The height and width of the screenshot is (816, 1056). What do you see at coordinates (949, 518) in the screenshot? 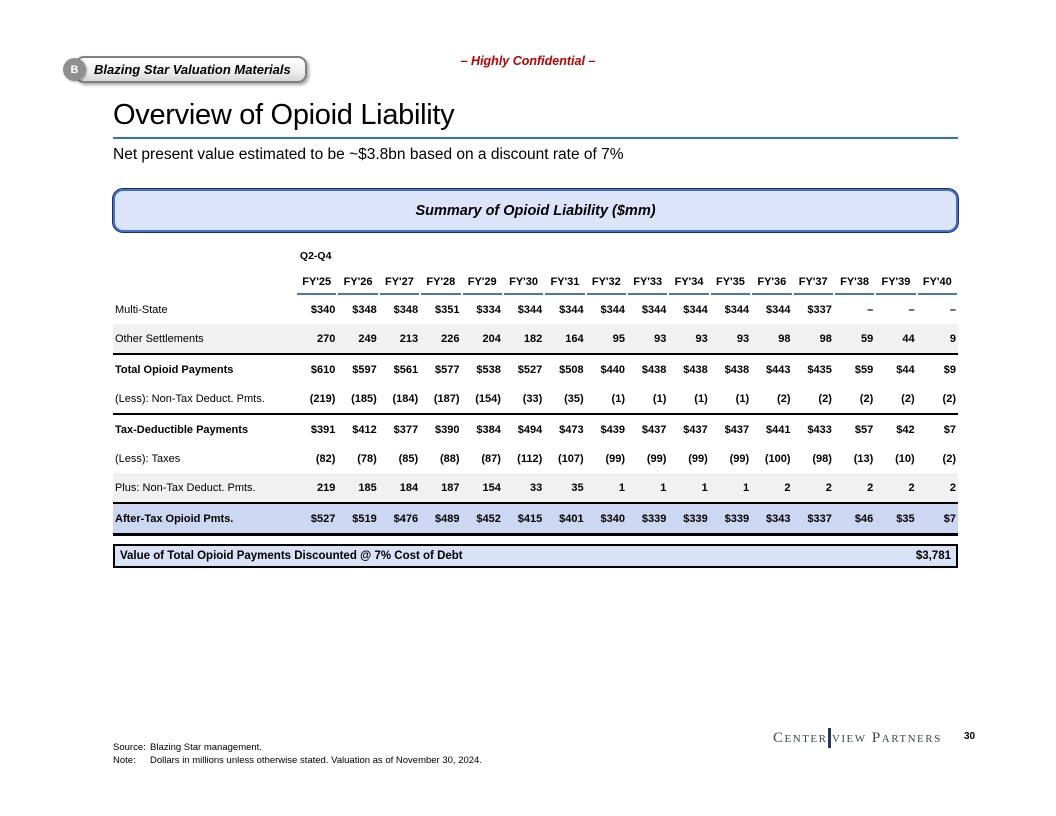
I see `cell: $7` at bounding box center [949, 518].